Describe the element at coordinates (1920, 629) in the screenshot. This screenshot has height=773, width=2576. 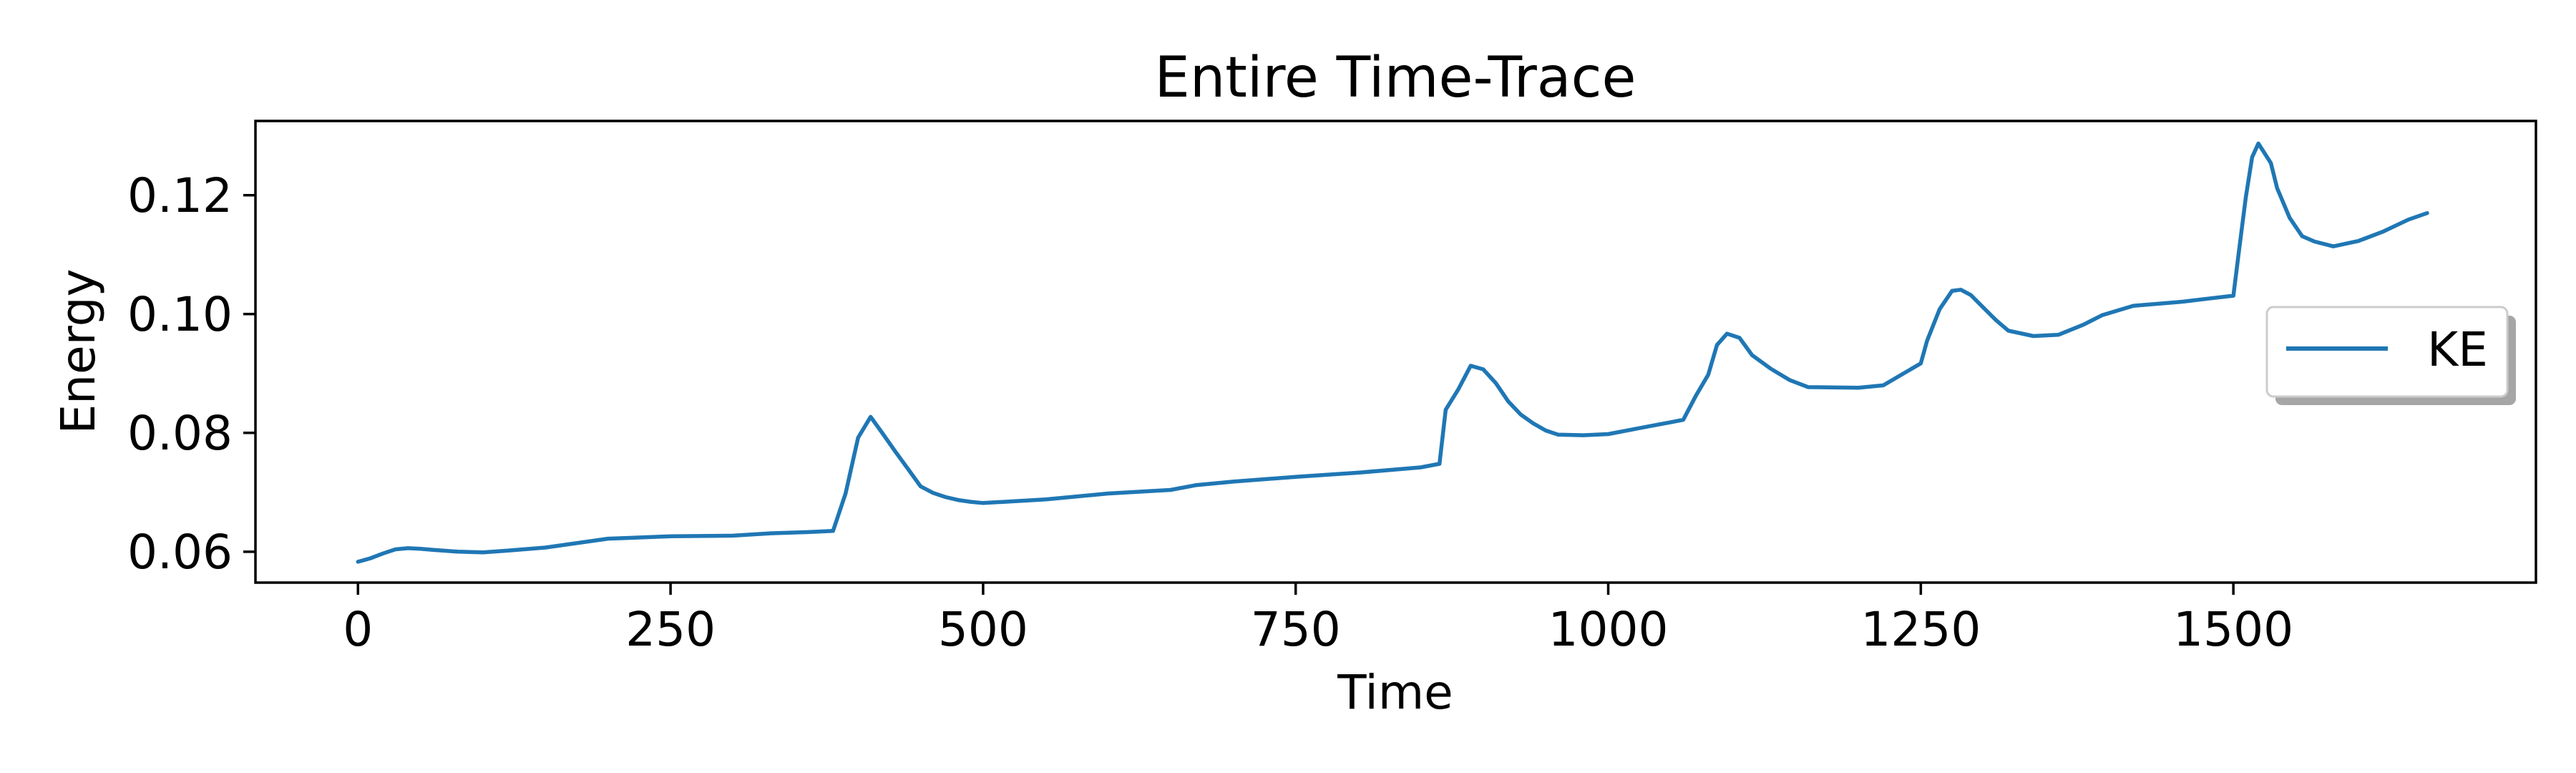
I see `x-tick-label: 1250` at that location.